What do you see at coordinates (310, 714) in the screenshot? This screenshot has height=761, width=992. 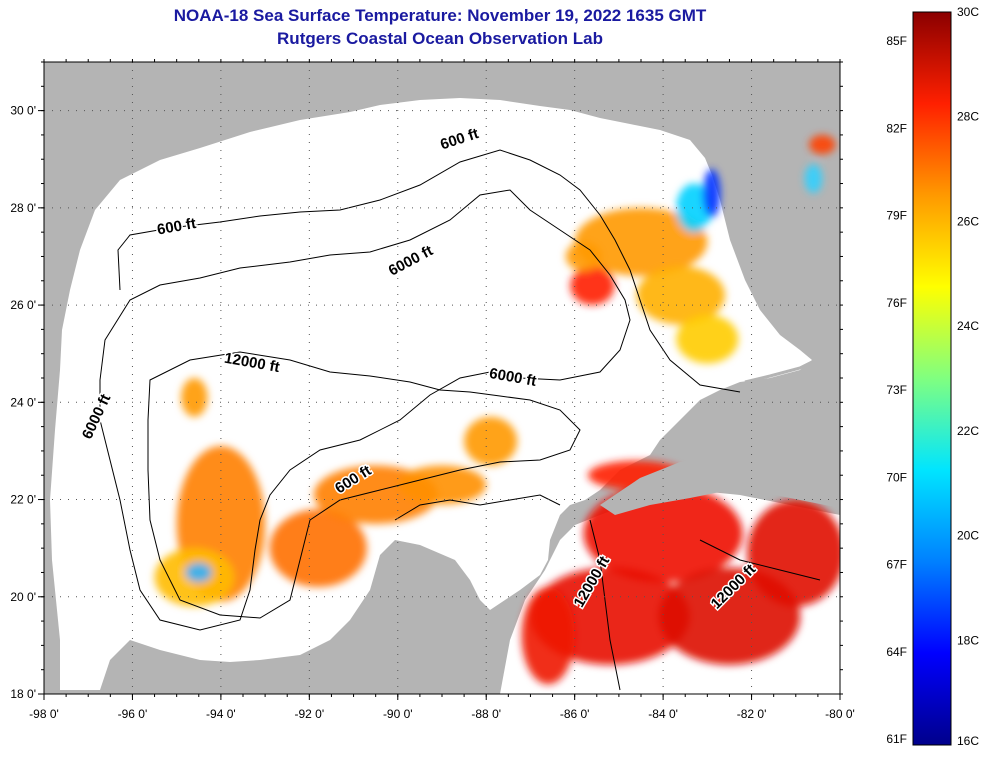 I see `x-tick-label: -92 0'` at bounding box center [310, 714].